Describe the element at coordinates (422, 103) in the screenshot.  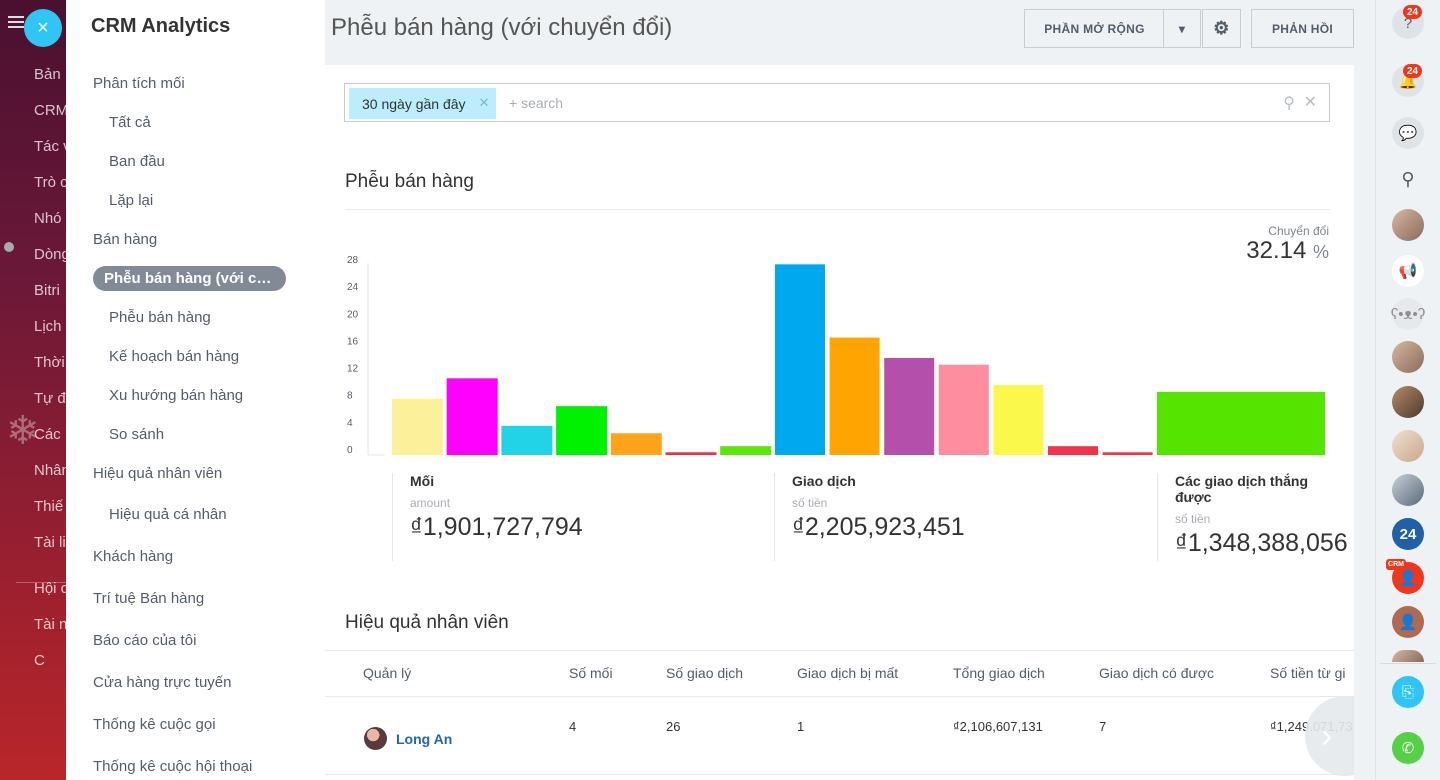
I see `filter-chip: 30 ngày gần đây ✕` at that location.